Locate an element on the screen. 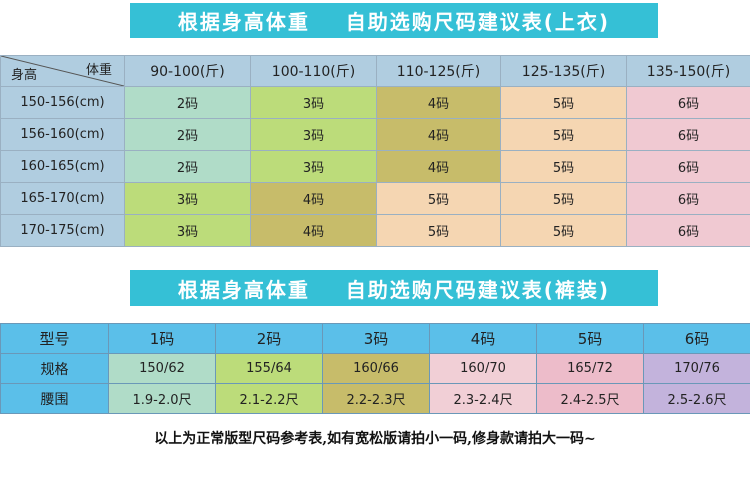  waist-cell: 2.4-2.5尺 is located at coordinates (590, 398).